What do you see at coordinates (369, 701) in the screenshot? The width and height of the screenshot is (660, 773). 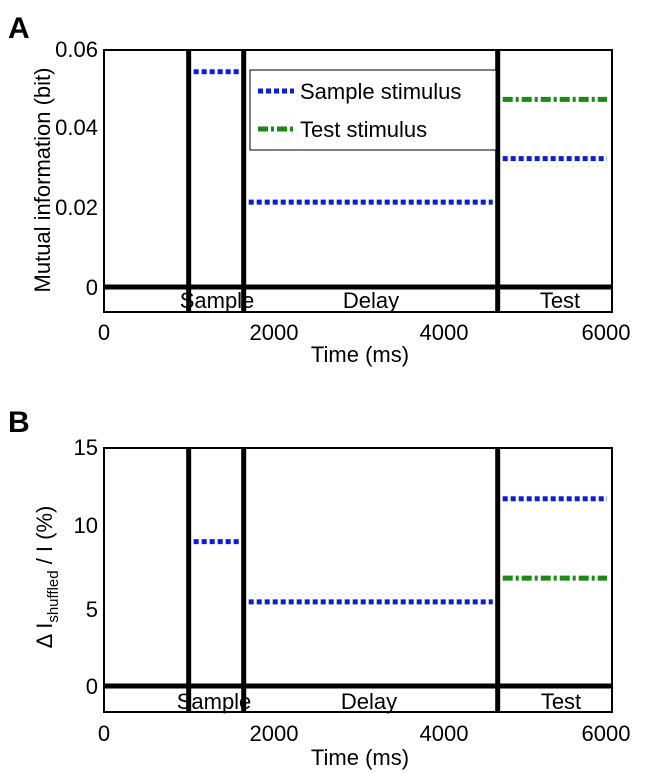 I see `panel-b-epoch-label-delay: Delay` at bounding box center [369, 701].